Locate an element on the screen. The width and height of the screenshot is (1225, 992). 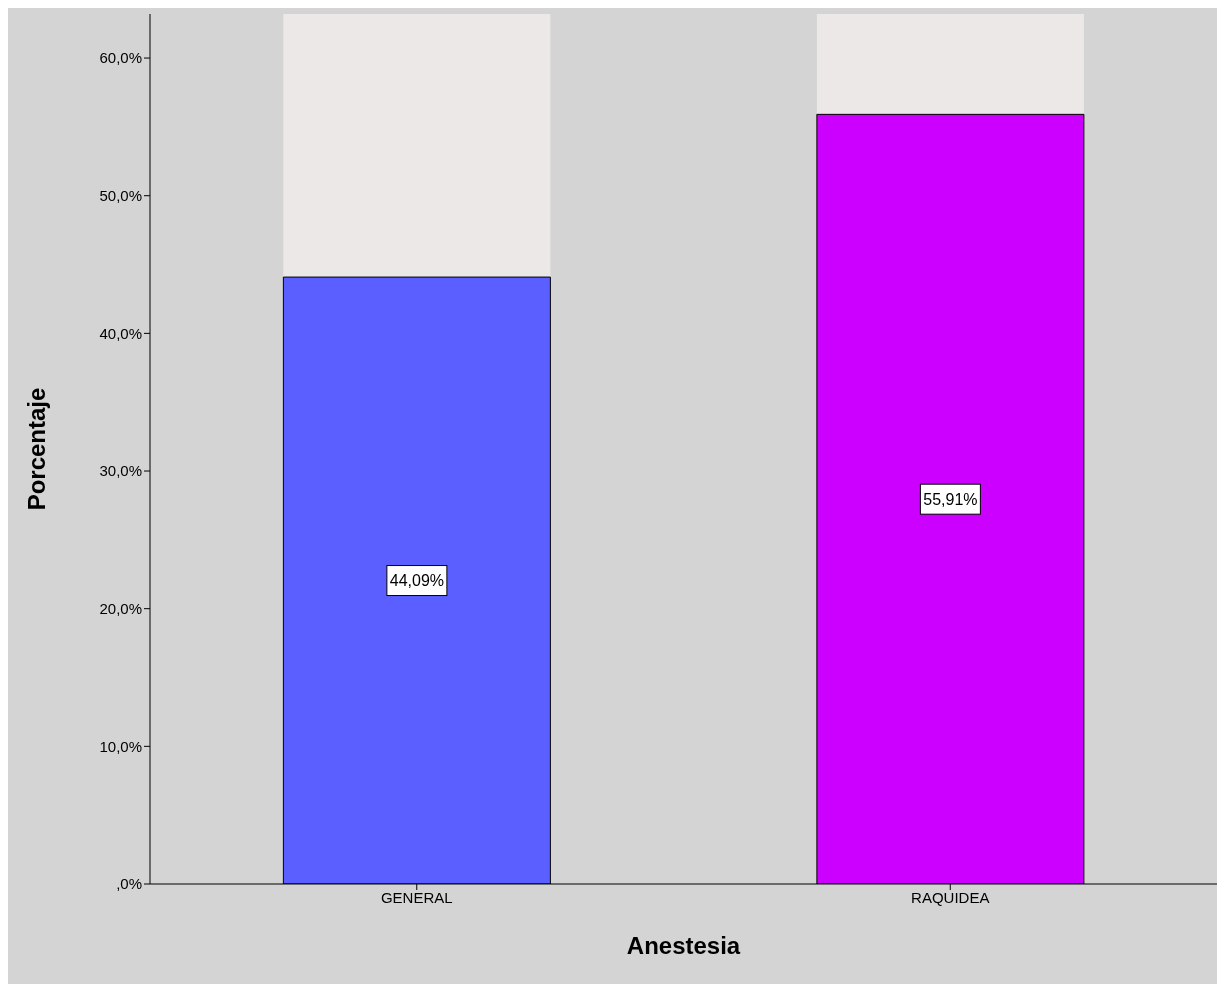
y-axis-title: Porcentaje is located at coordinates (36, 449).